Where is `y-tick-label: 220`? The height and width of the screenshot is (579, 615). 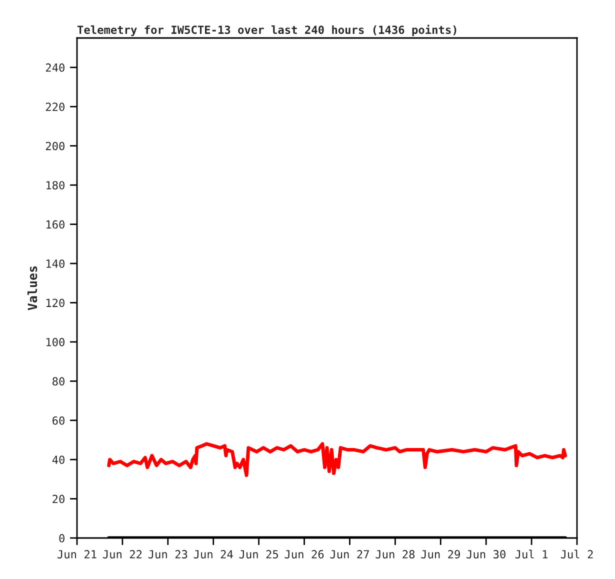
y-tick-label: 220 is located at coordinates (55, 107).